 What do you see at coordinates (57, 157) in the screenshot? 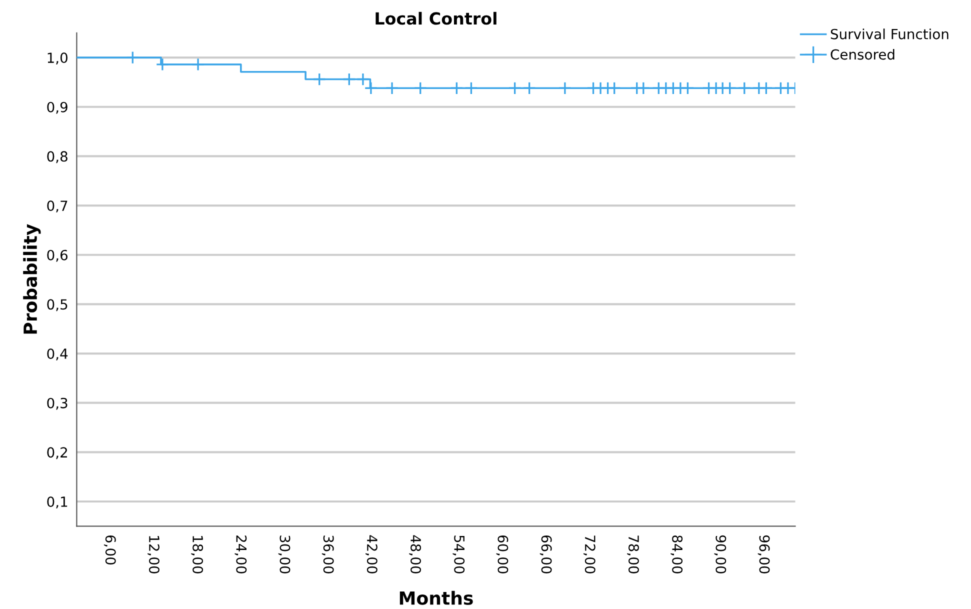
I see `y-tick-label: 0,8` at bounding box center [57, 157].